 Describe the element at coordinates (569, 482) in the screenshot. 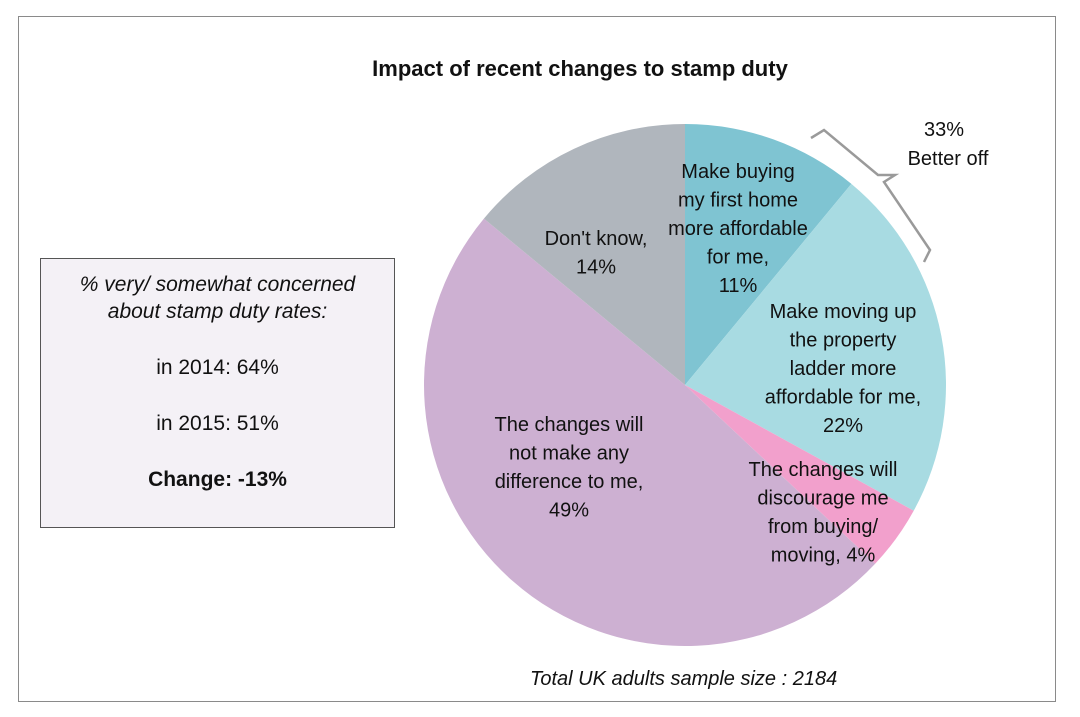

I see `slice-label-line: difference to me,` at that location.